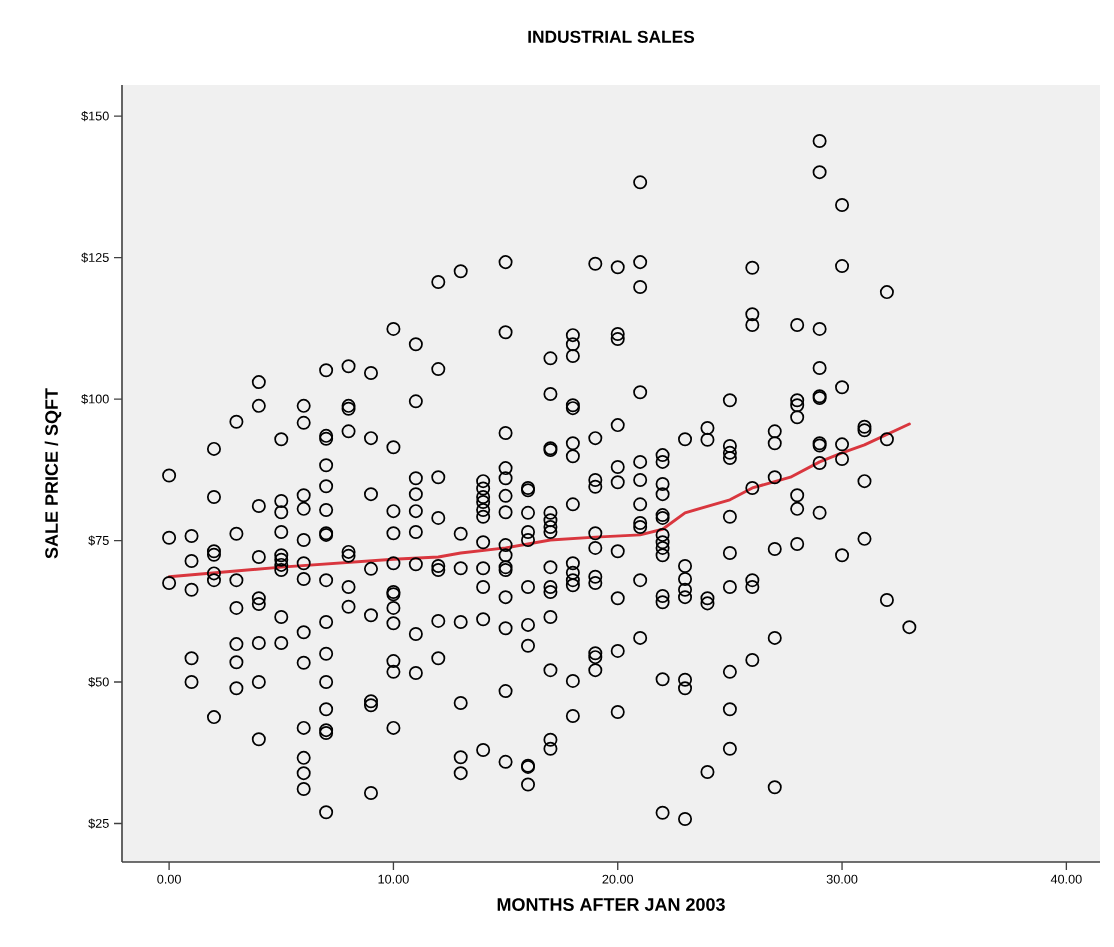 This screenshot has width=1114, height=947. What do you see at coordinates (95, 399) in the screenshot?
I see `y-tick-label: $100` at bounding box center [95, 399].